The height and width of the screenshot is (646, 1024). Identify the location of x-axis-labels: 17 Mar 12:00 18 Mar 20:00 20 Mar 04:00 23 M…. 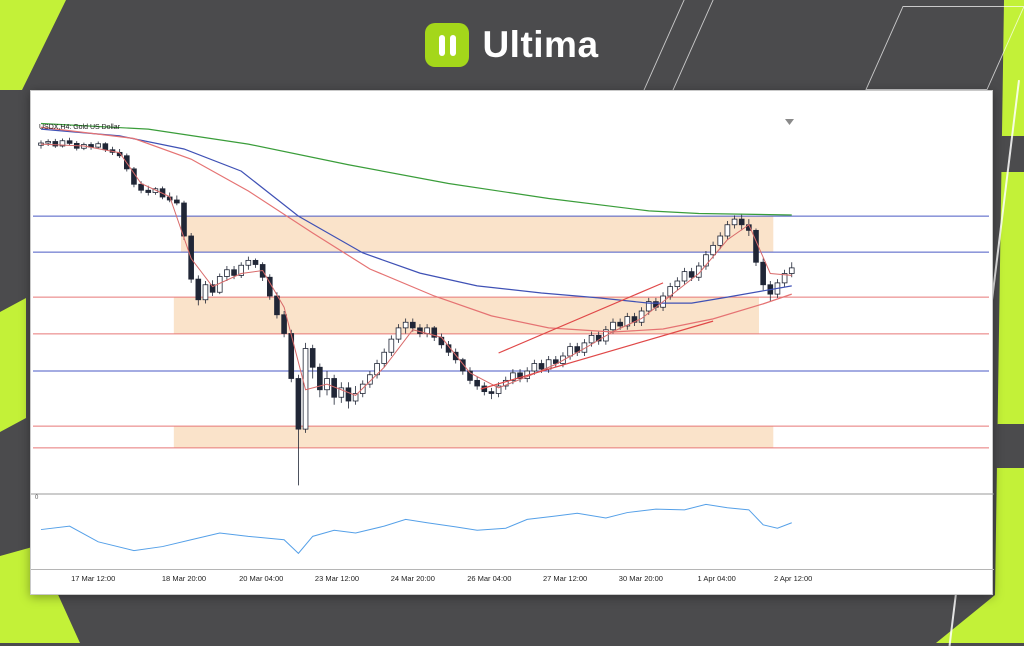
(441, 578).